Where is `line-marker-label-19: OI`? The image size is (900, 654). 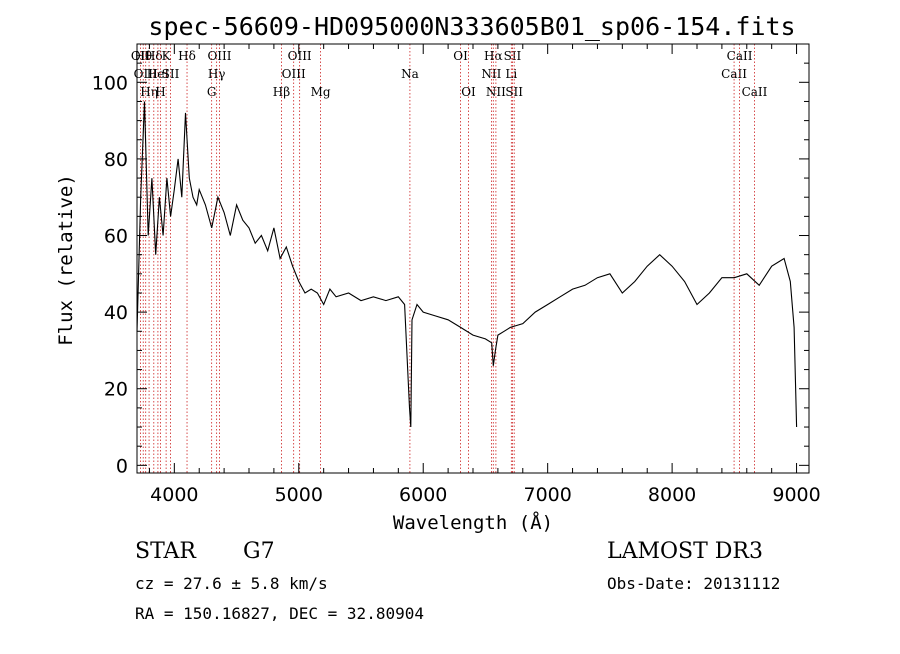 line-marker-label-19: OI is located at coordinates (468, 92).